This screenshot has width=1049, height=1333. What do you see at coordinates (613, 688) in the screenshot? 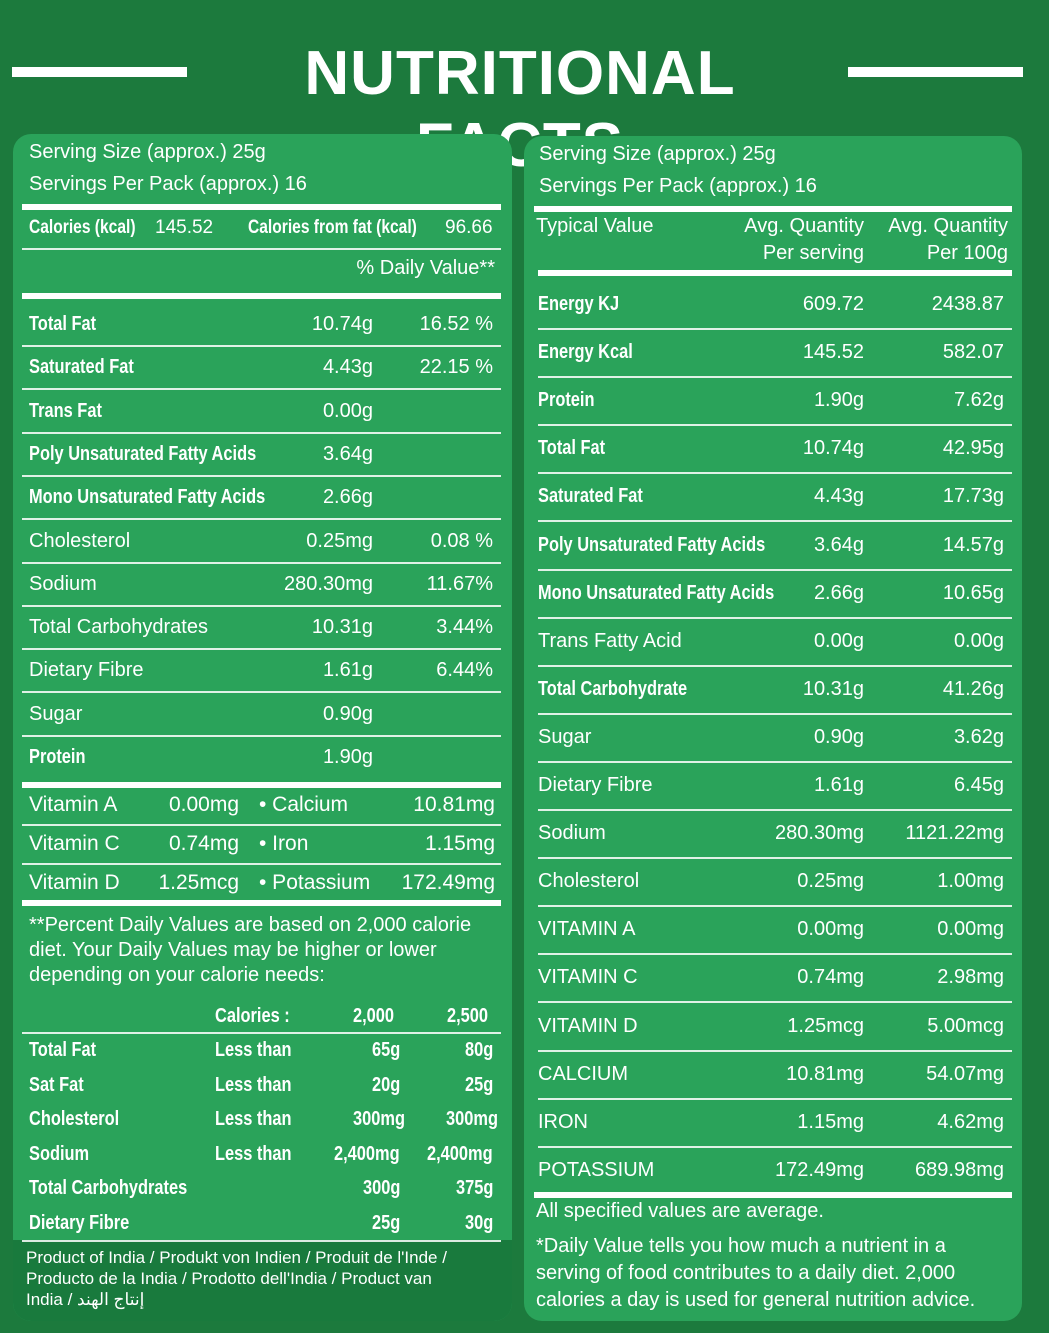
I see `nutrient-name: Total Carbohydrate` at bounding box center [613, 688].